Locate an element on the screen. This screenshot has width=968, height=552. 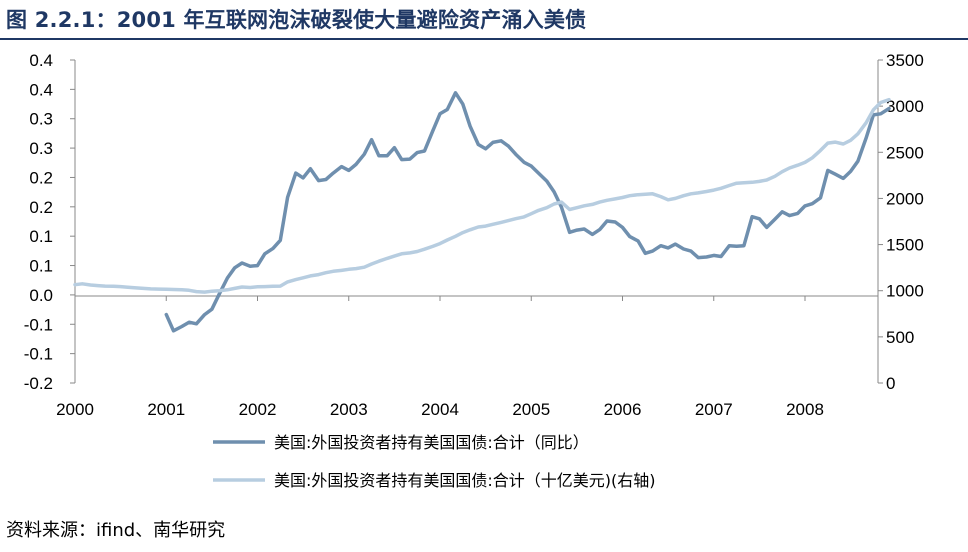
left-tick-label: -0.2 is located at coordinates (38, 383).